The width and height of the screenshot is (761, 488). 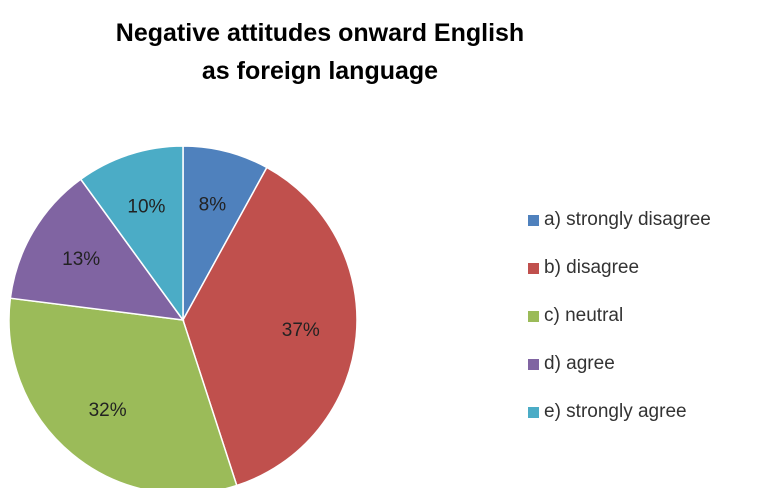 I want to click on legend-label: d) agree, so click(x=579, y=363).